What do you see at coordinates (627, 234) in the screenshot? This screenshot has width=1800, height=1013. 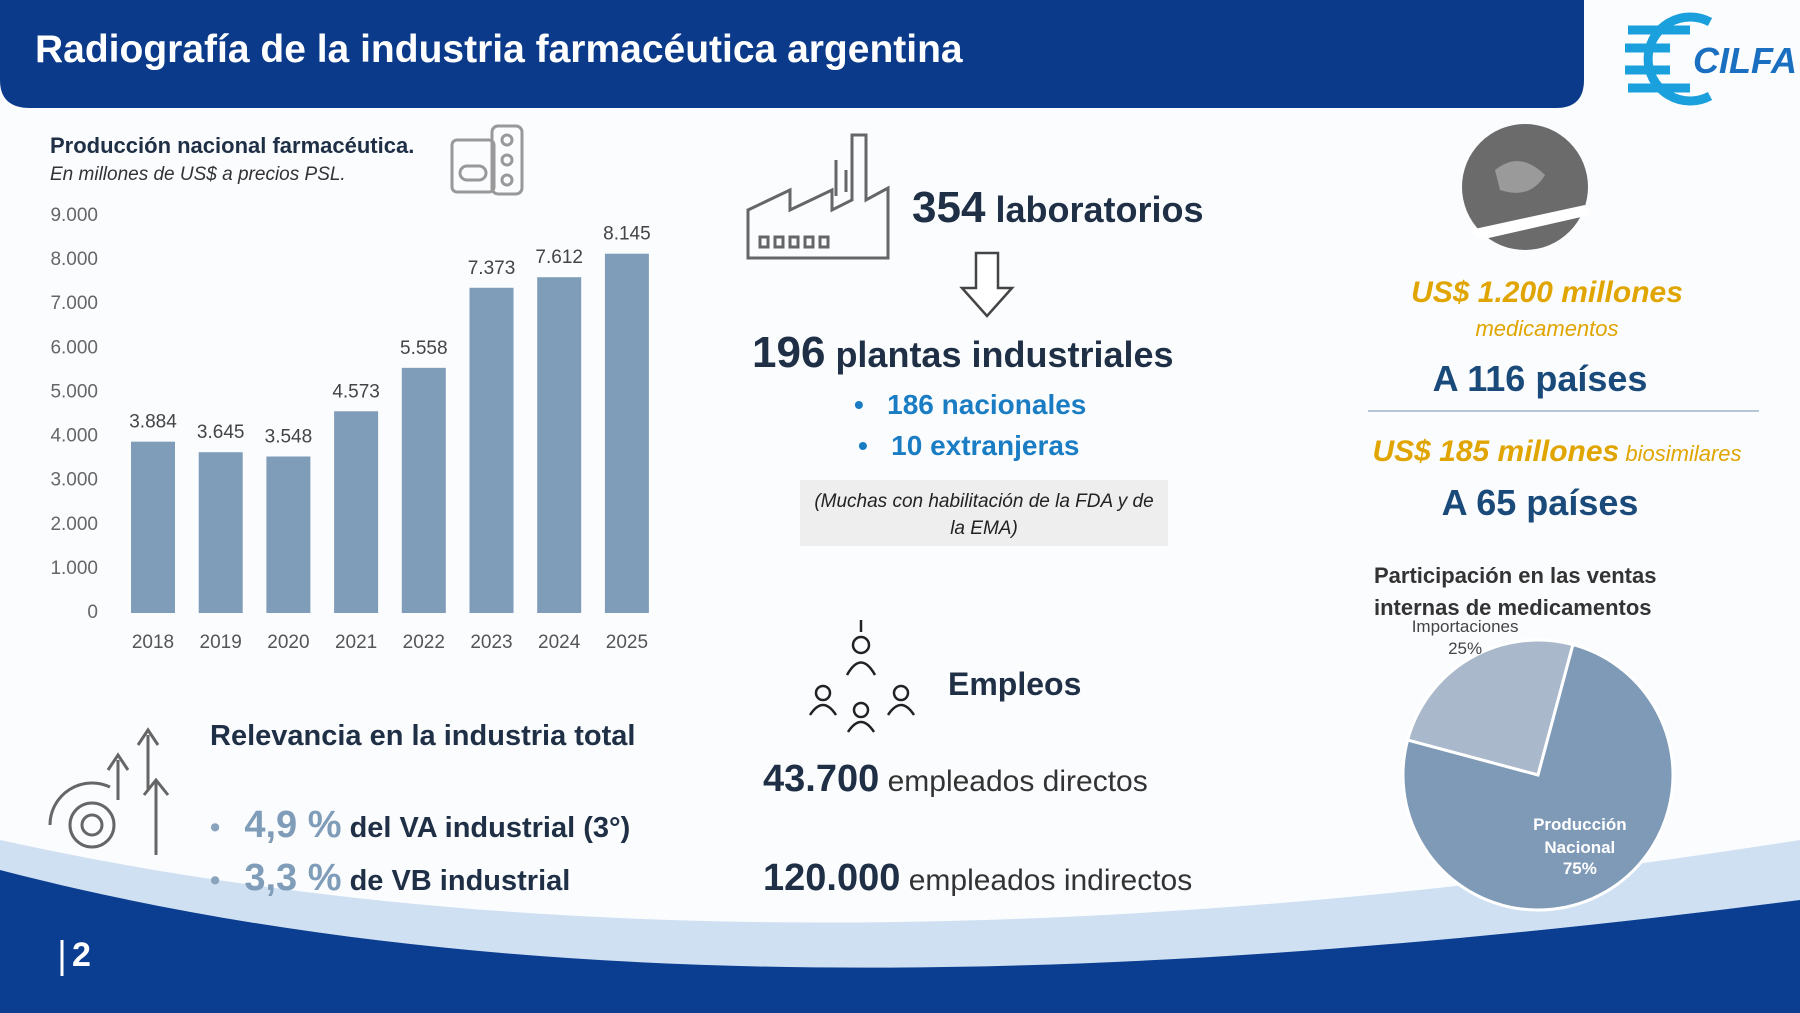 I see `value-label: 8.145` at bounding box center [627, 234].